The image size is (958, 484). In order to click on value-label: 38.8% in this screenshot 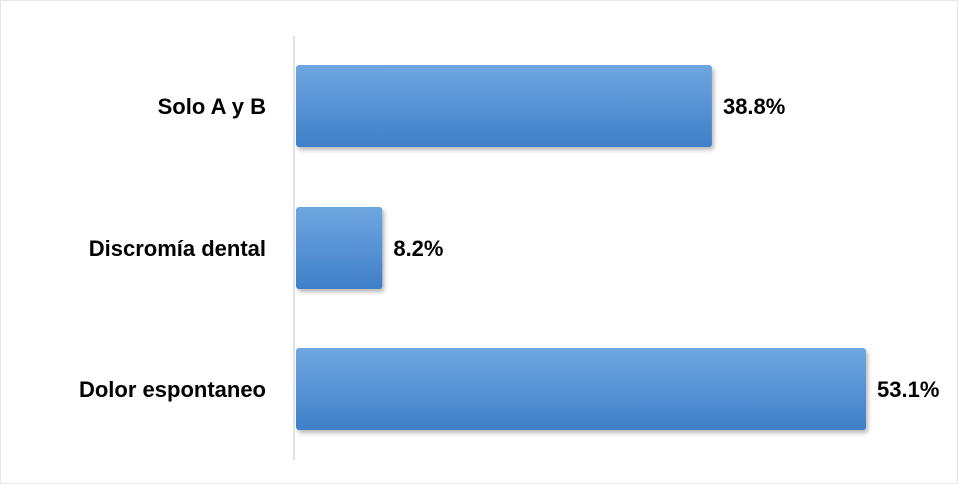, I will do `click(754, 106)`.